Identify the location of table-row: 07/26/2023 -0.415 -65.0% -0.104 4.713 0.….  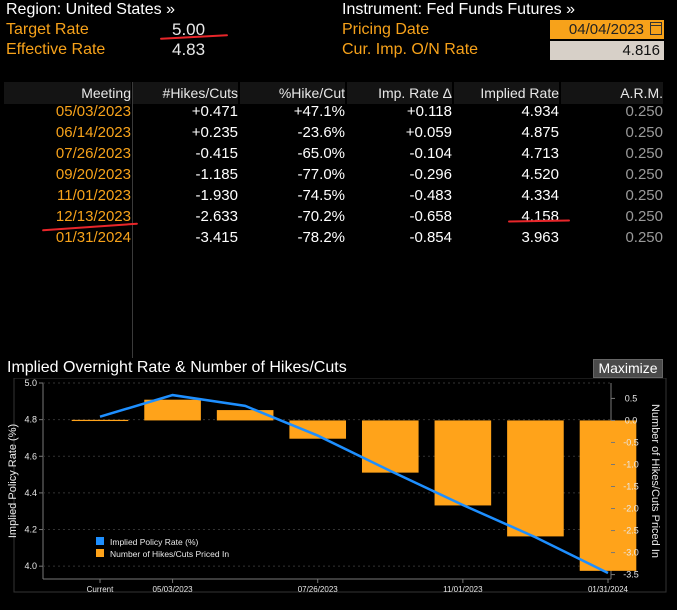
(335, 153).